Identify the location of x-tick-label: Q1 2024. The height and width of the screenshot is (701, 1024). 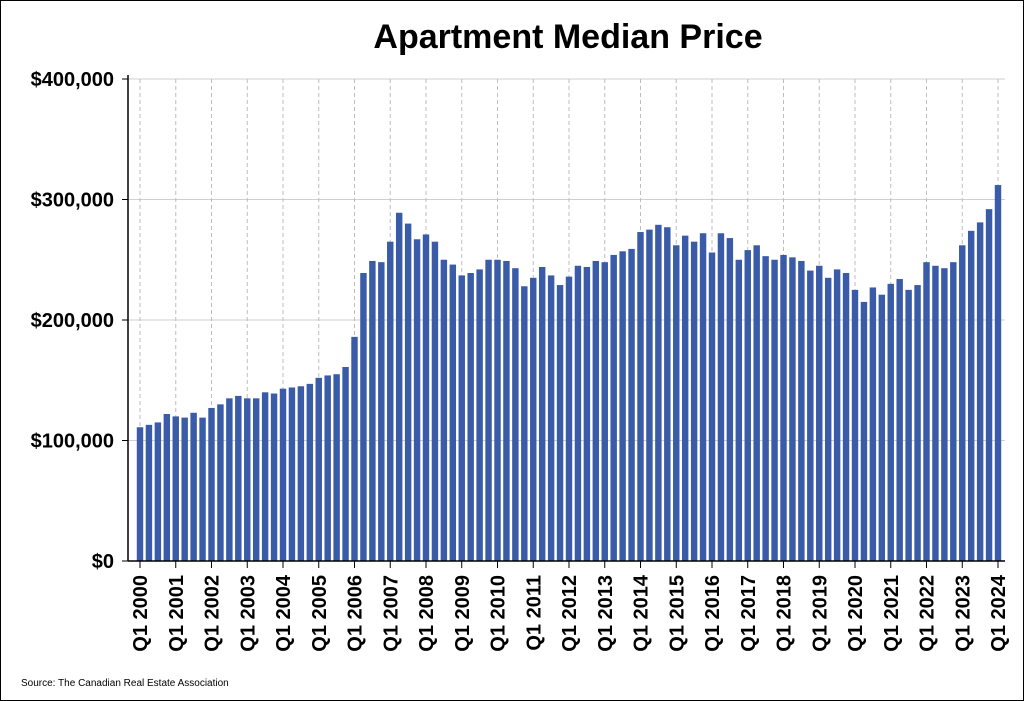
(999, 613).